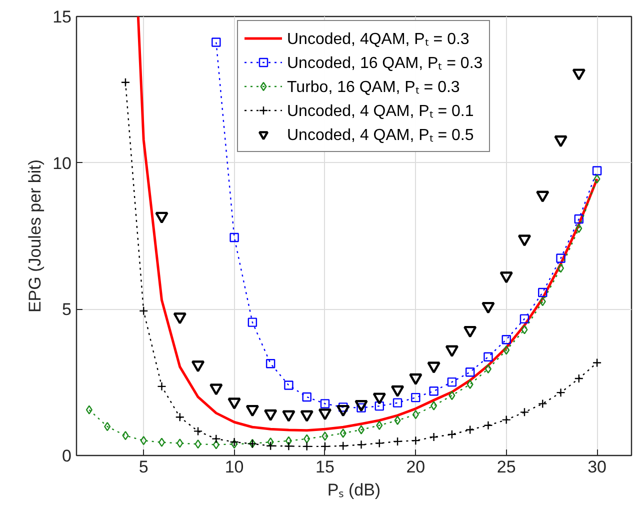 This screenshot has width=639, height=518. What do you see at coordinates (35, 236) in the screenshot?
I see `y-axis-title: EPG (Joules per bit)` at bounding box center [35, 236].